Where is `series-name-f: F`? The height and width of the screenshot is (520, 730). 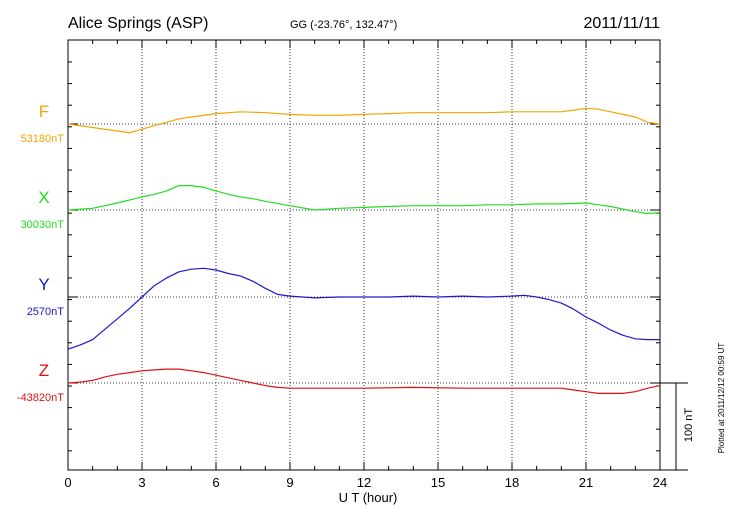
series-name-f: F is located at coordinates (44, 111).